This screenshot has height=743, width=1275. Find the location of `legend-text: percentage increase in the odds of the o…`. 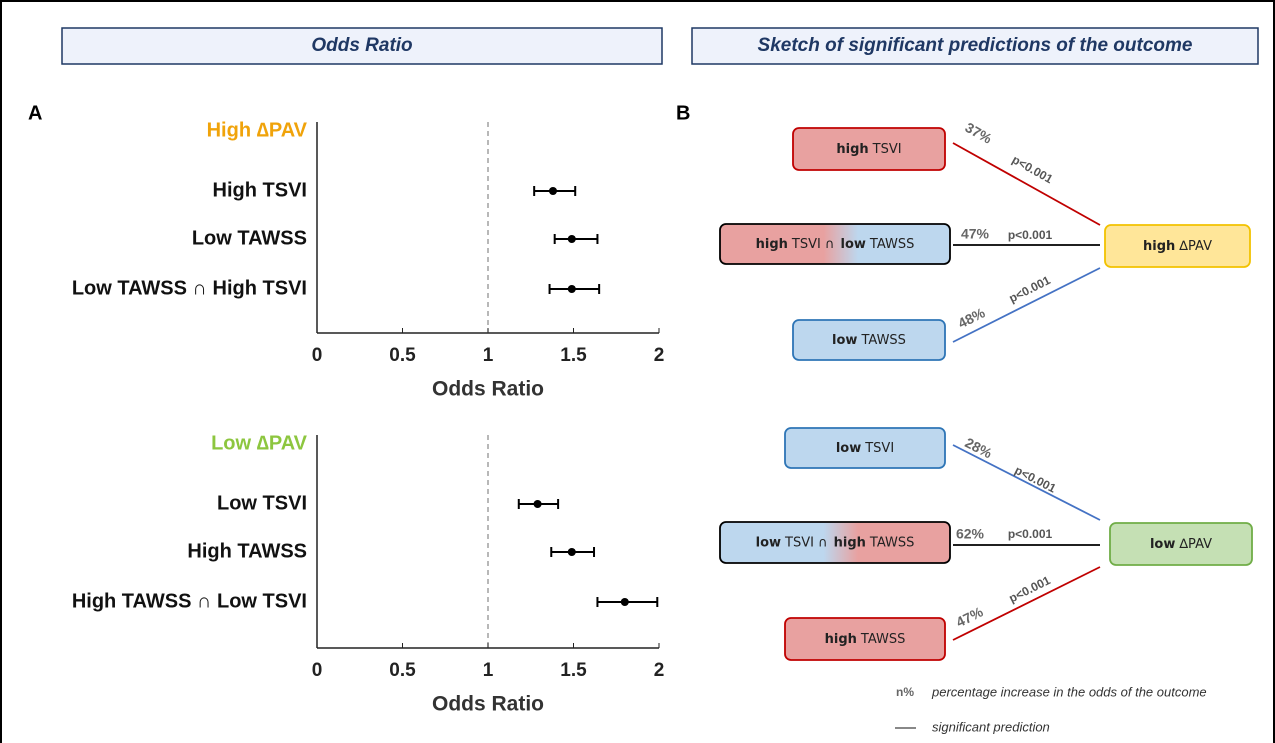

legend-text: percentage increase in the odds of the o… is located at coordinates (1069, 691).